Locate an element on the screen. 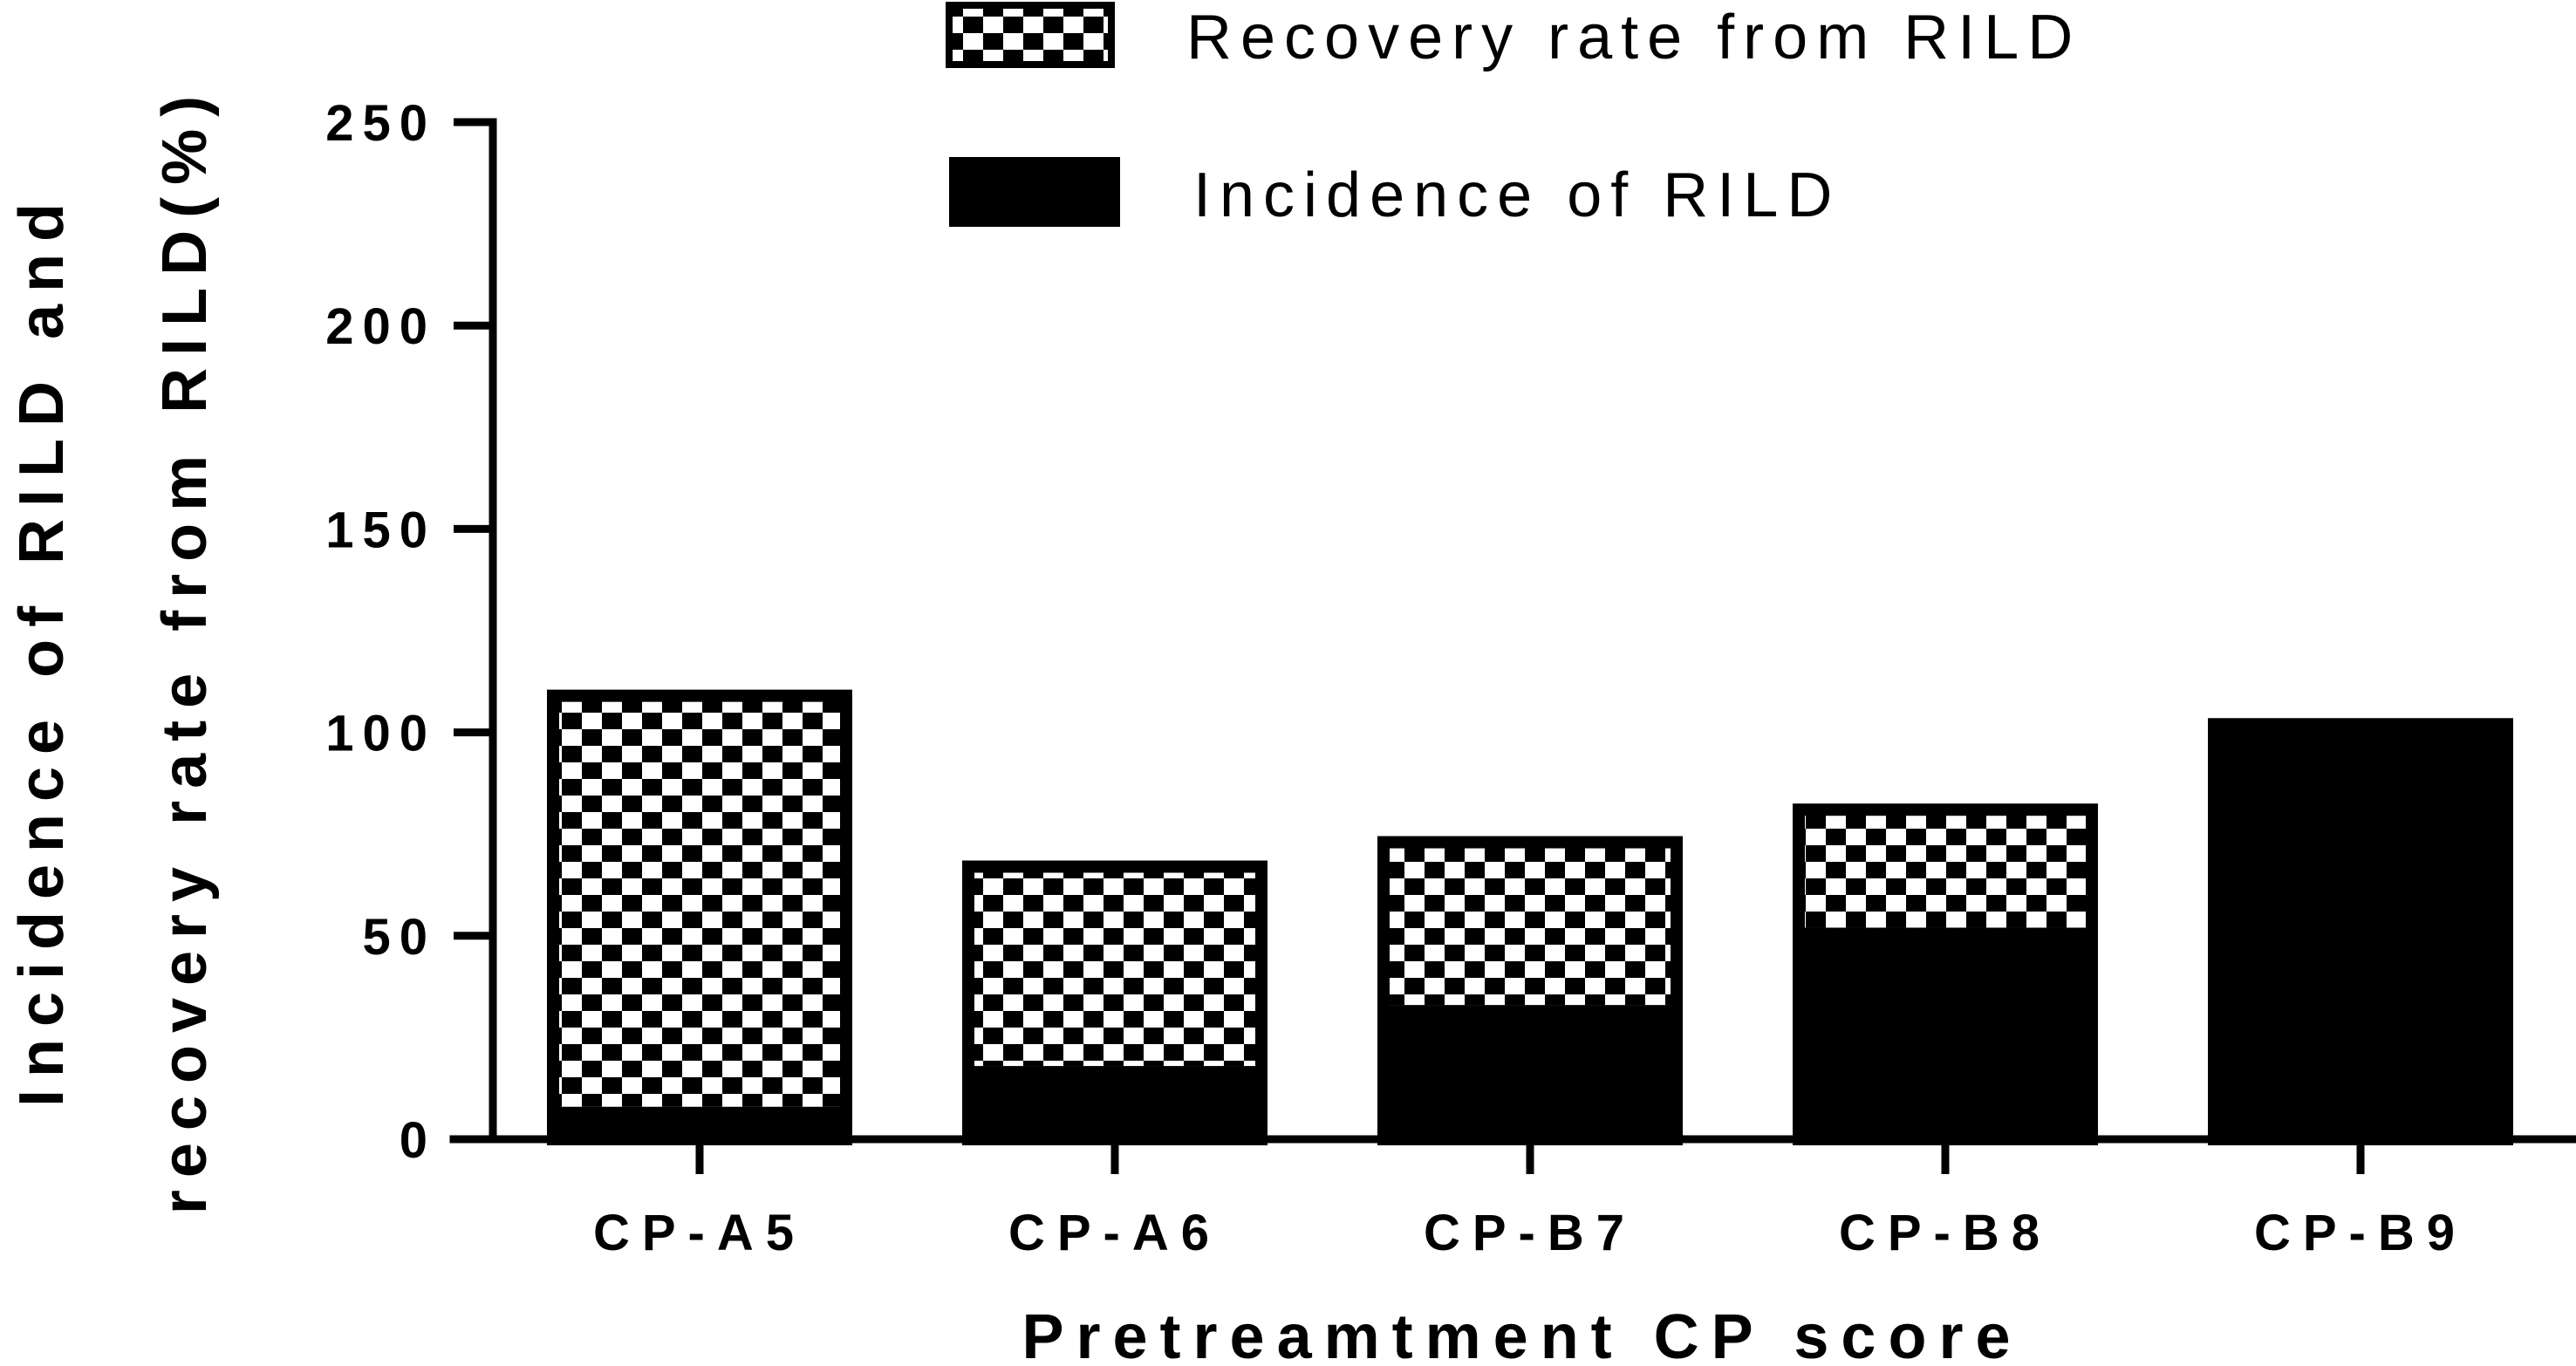 Image resolution: width=2576 pixels, height=1366 pixels. y-tick-label: 250 is located at coordinates (380, 123).